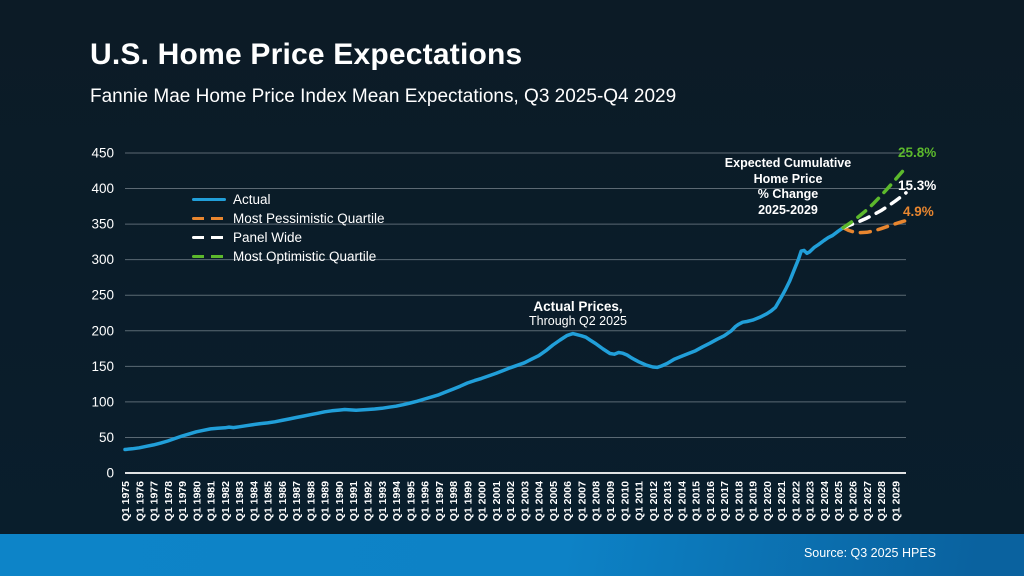  Describe the element at coordinates (796, 501) in the screenshot. I see `x-axis-tick-label: Q1 2022` at that location.